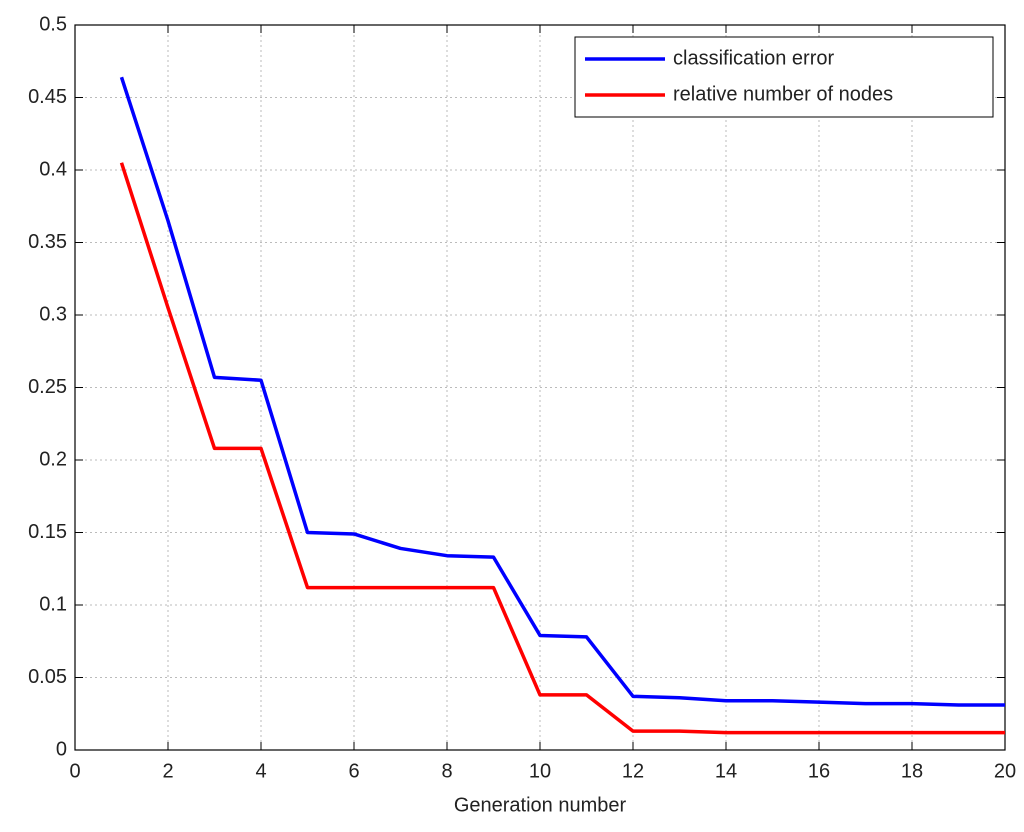 The image size is (1024, 832). What do you see at coordinates (53, 604) in the screenshot?
I see `y-tick-label: 0.1` at bounding box center [53, 604].